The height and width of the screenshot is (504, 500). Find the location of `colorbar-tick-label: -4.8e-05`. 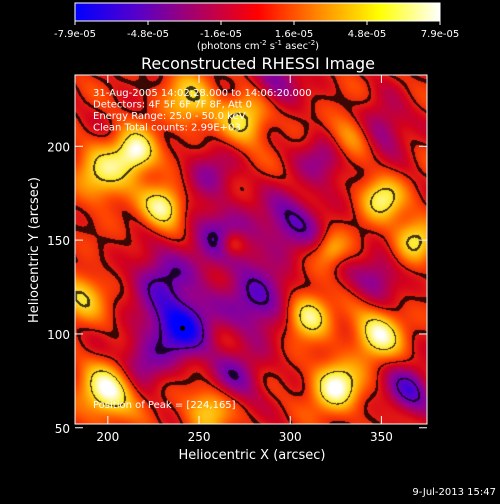

colorbar-tick-label: -4.8e-05 is located at coordinates (148, 34).